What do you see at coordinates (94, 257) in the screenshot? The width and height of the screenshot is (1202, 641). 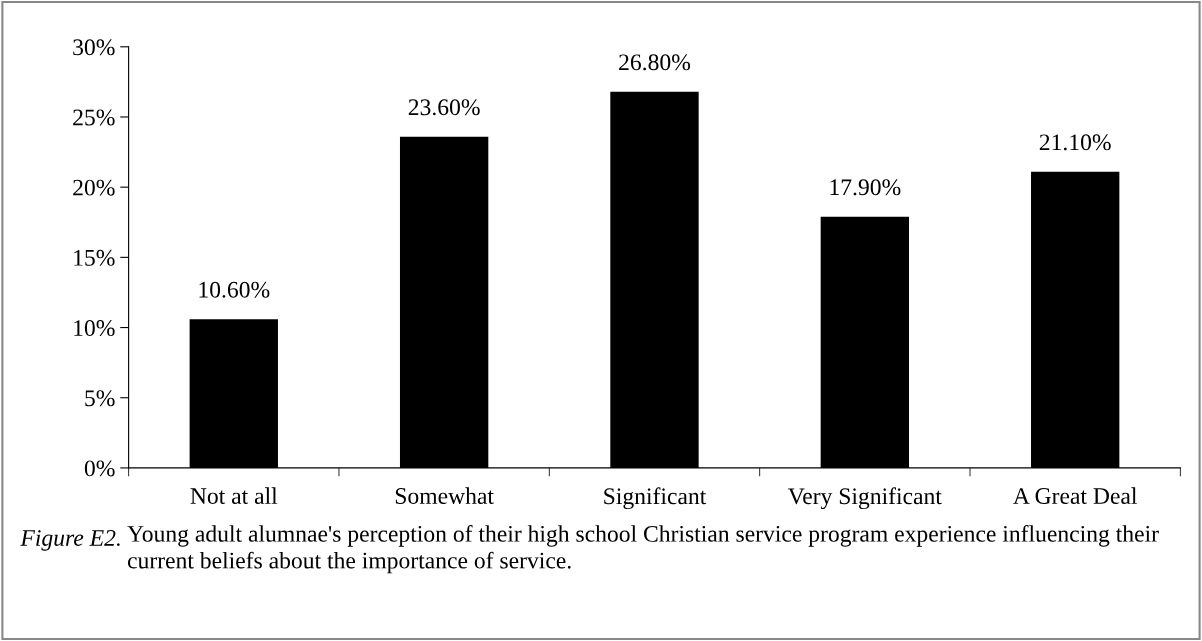 I see `y-tick-label: 15%` at bounding box center [94, 257].